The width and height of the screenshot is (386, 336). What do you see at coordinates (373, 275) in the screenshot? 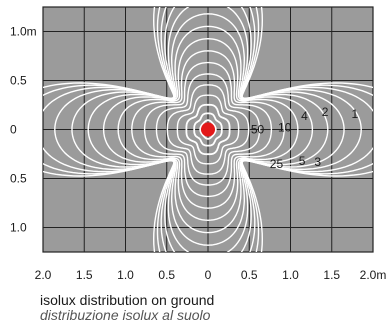
I see `x-tick-label: 2.0m` at bounding box center [373, 275].